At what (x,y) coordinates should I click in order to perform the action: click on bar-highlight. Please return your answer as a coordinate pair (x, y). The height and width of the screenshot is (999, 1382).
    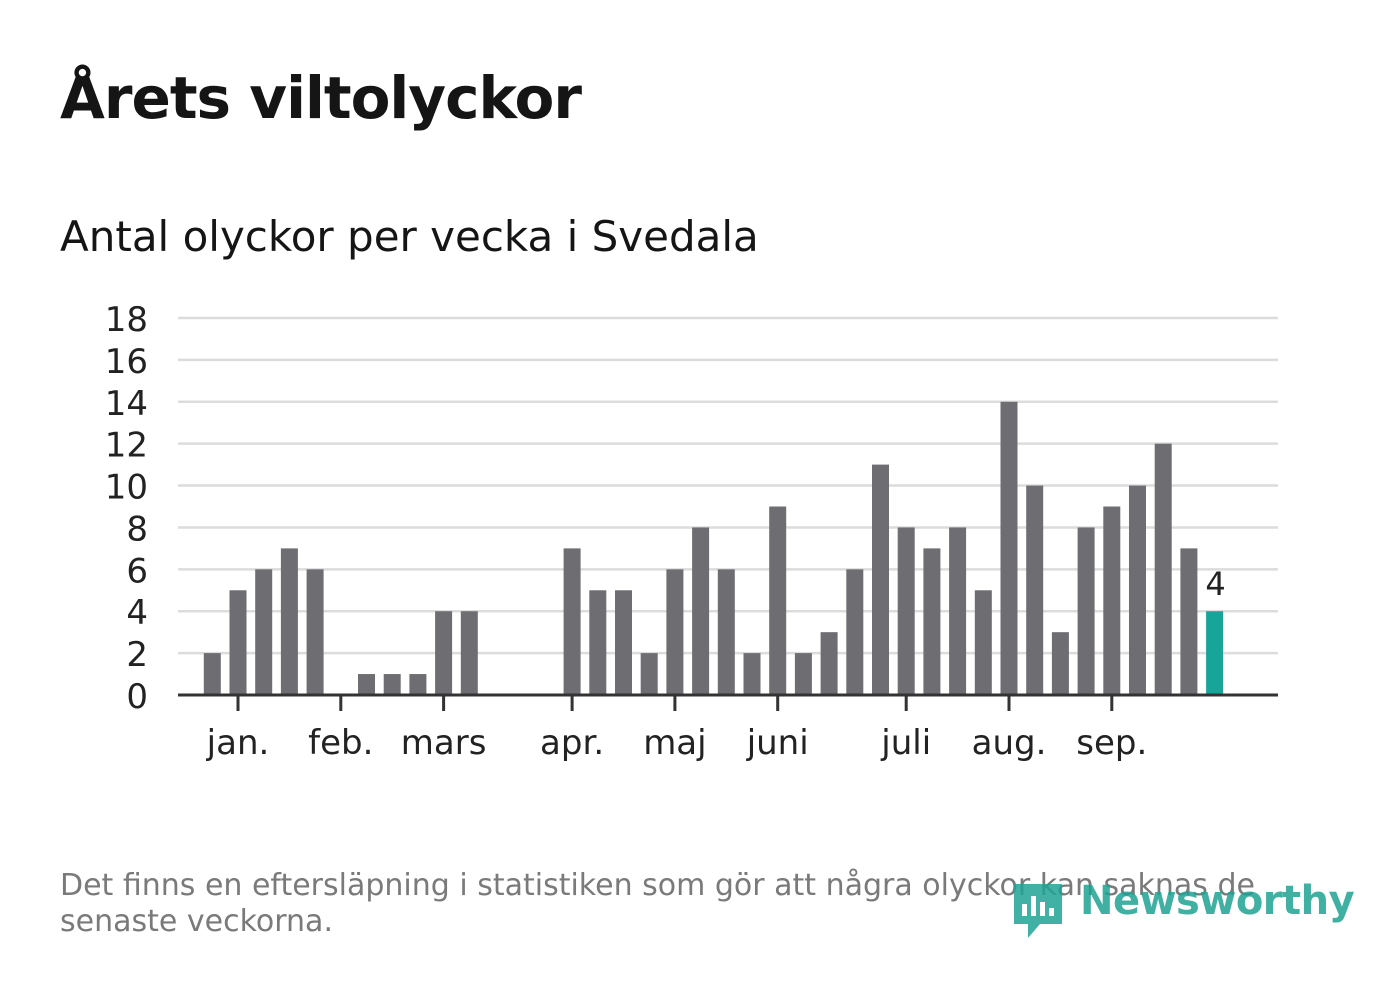
    Looking at the image, I should click on (1215, 653).